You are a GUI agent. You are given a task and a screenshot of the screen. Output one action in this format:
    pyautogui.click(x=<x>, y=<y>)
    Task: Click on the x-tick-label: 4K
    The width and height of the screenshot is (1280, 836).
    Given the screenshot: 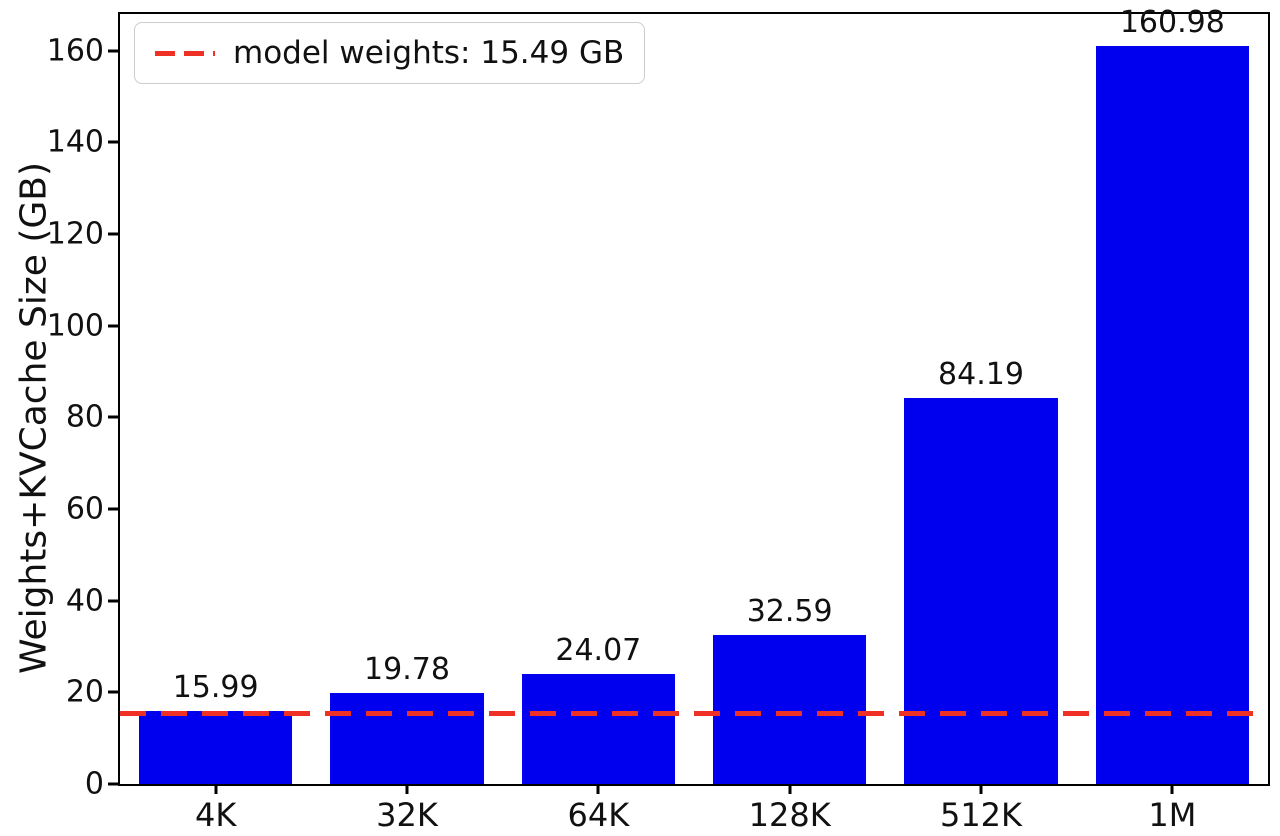 What is the action you would take?
    pyautogui.click(x=215, y=815)
    